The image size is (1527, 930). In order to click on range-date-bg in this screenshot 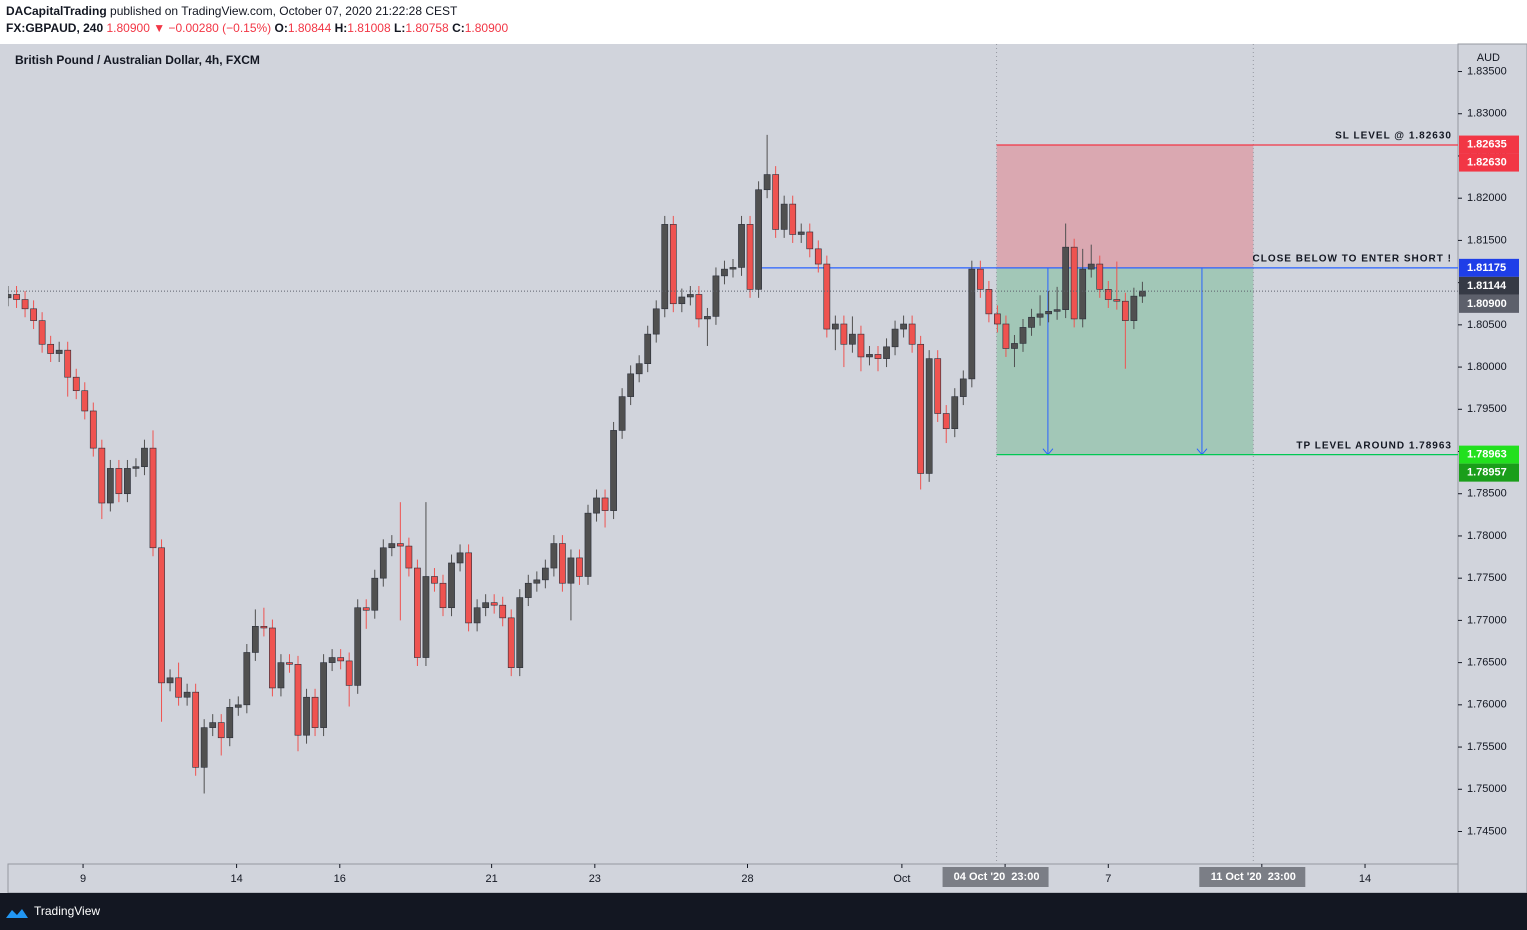, I will do `click(995, 877)`.